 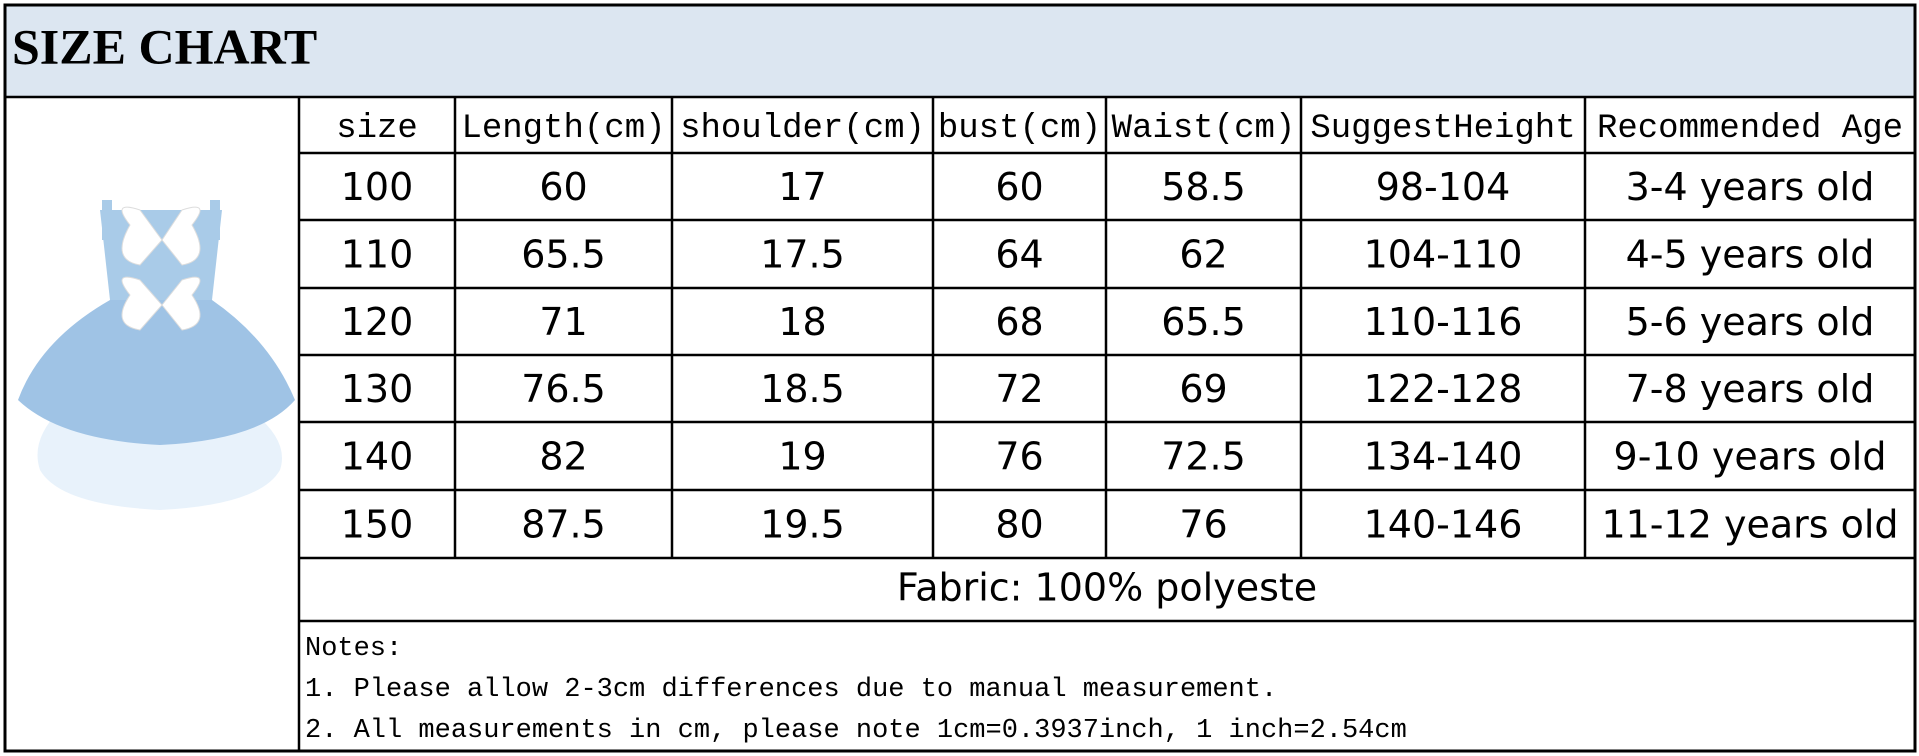 I want to click on table-cell: 69, so click(x=1203, y=389).